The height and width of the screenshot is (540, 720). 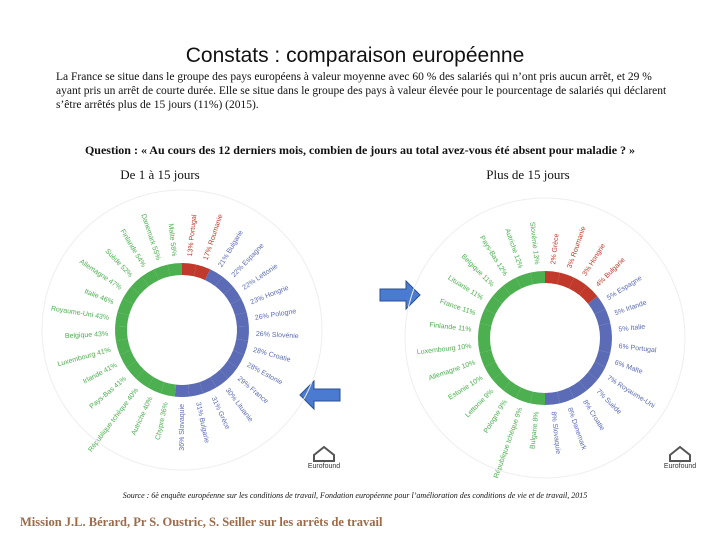 What do you see at coordinates (265, 374) in the screenshot?
I see `country-label: 28% Estonie` at bounding box center [265, 374].